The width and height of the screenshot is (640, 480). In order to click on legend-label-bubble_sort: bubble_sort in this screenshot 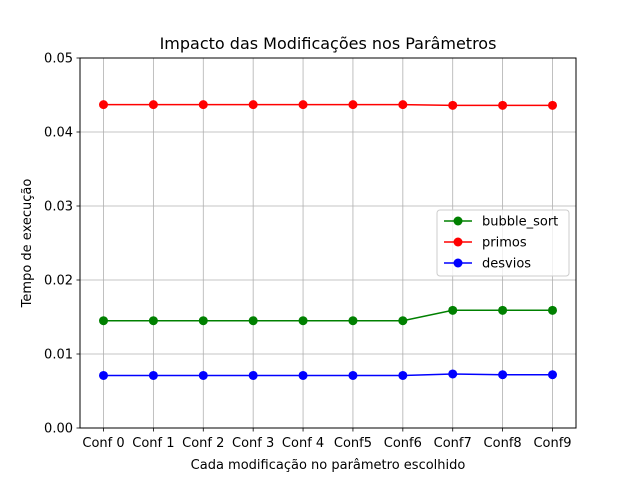, I will do `click(520, 222)`.